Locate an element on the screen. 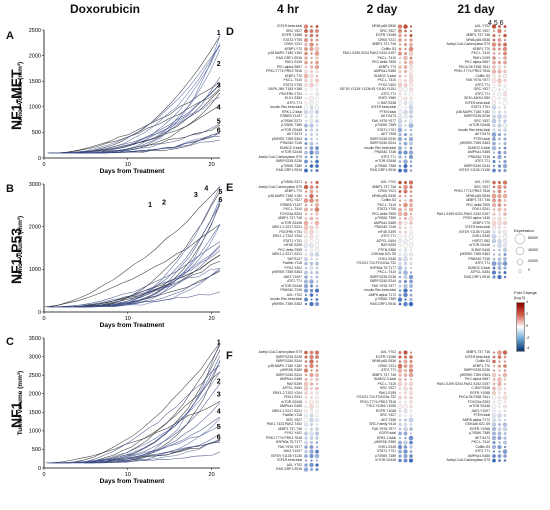 Image resolution: width=550 pixels, height=510 pixels. protein-label: FAK.Y576.Y577 is located at coordinates (383, 120).